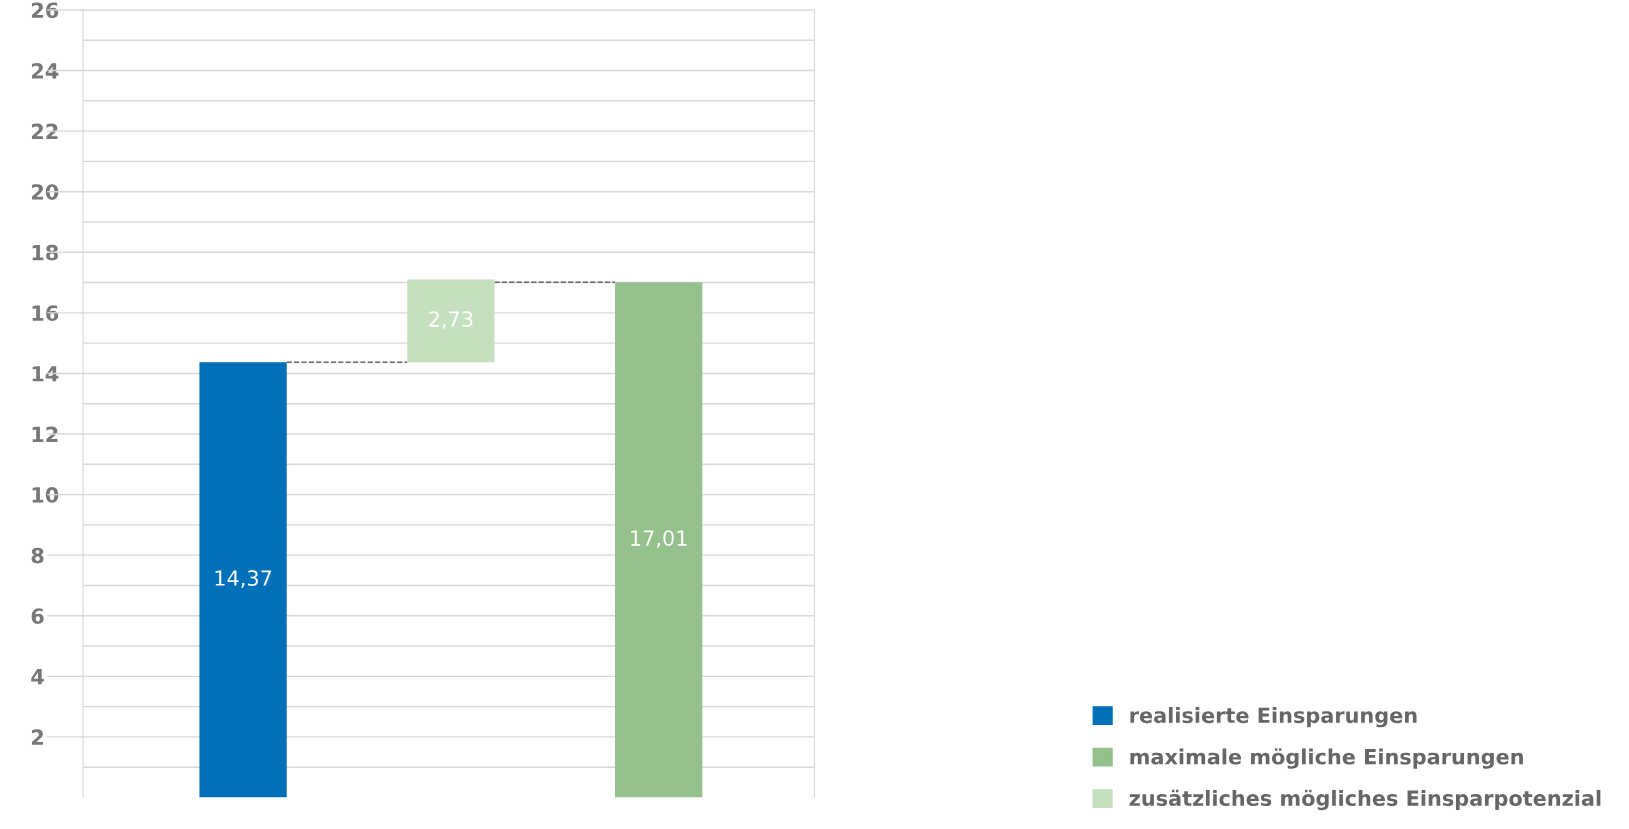 This screenshot has height=829, width=1629. Describe the element at coordinates (45, 313) in the screenshot. I see `y-tick-label: 16` at that location.